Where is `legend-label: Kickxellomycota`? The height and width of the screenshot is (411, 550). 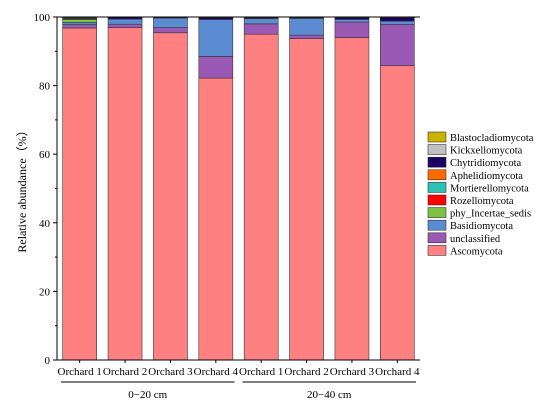 legend-label: Kickxellomycota is located at coordinates (486, 151).